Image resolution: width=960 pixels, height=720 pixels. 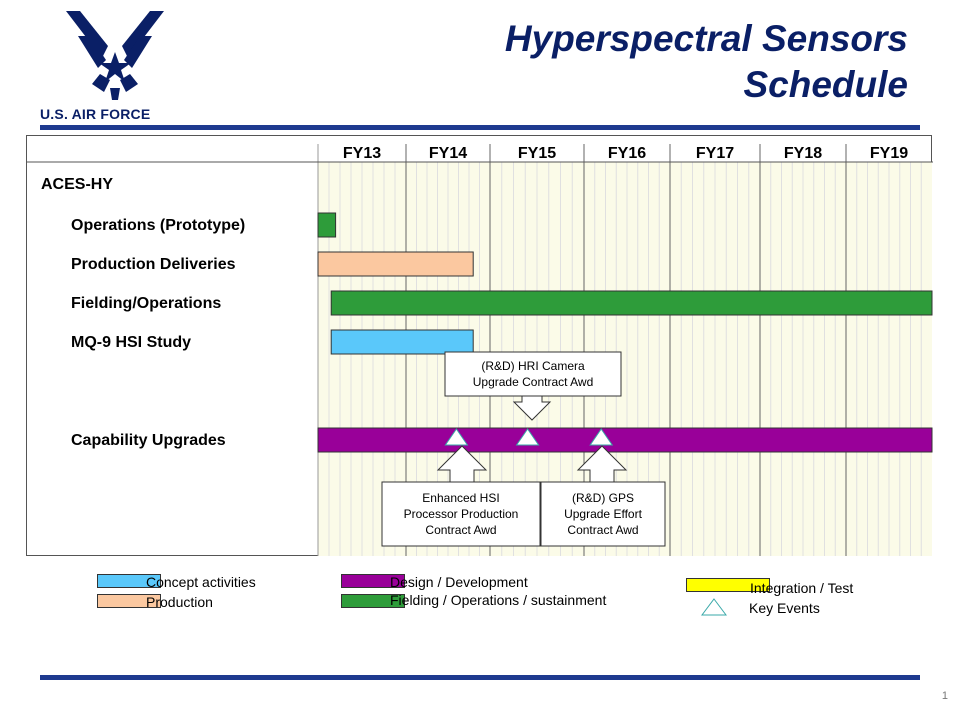 What do you see at coordinates (158, 225) in the screenshot?
I see `row-label: Operations (Prototype)` at bounding box center [158, 225].